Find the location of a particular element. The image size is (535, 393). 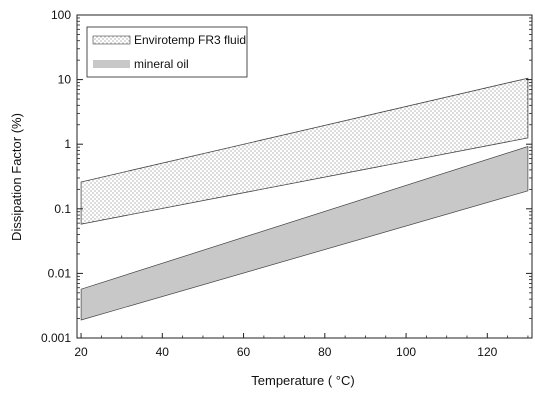

legend: Envirotemp FR3 fluid mineral oil is located at coordinates (167, 52).